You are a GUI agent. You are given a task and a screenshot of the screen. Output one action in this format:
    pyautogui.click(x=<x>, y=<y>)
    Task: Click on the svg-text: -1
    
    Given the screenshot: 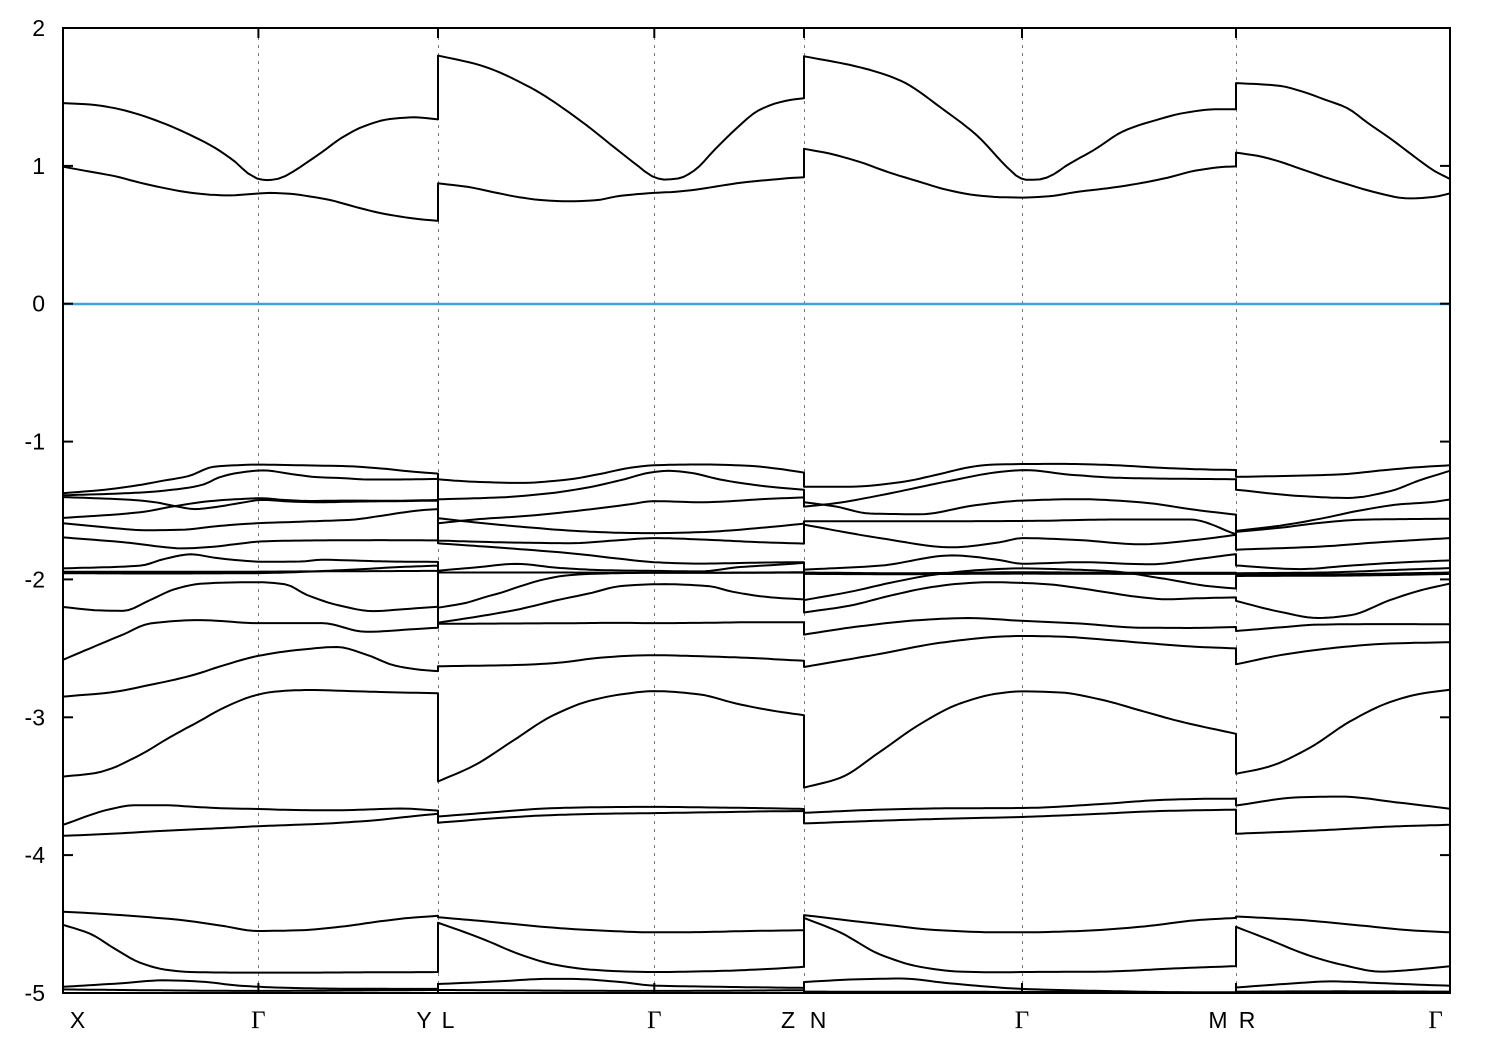 What is the action you would take?
    pyautogui.click(x=35, y=442)
    